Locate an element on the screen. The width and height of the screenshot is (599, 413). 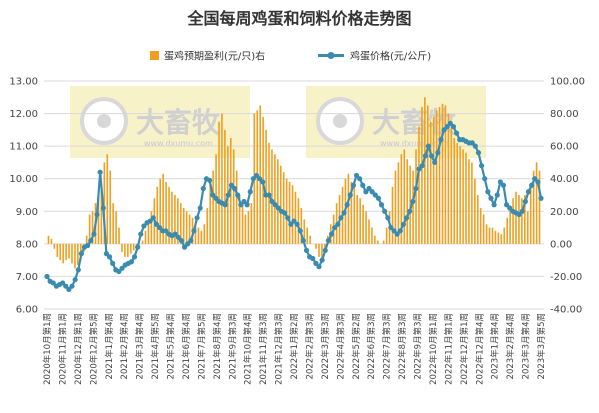
x-tick-label: 2023年2月第4周 is located at coordinates (510, 346).